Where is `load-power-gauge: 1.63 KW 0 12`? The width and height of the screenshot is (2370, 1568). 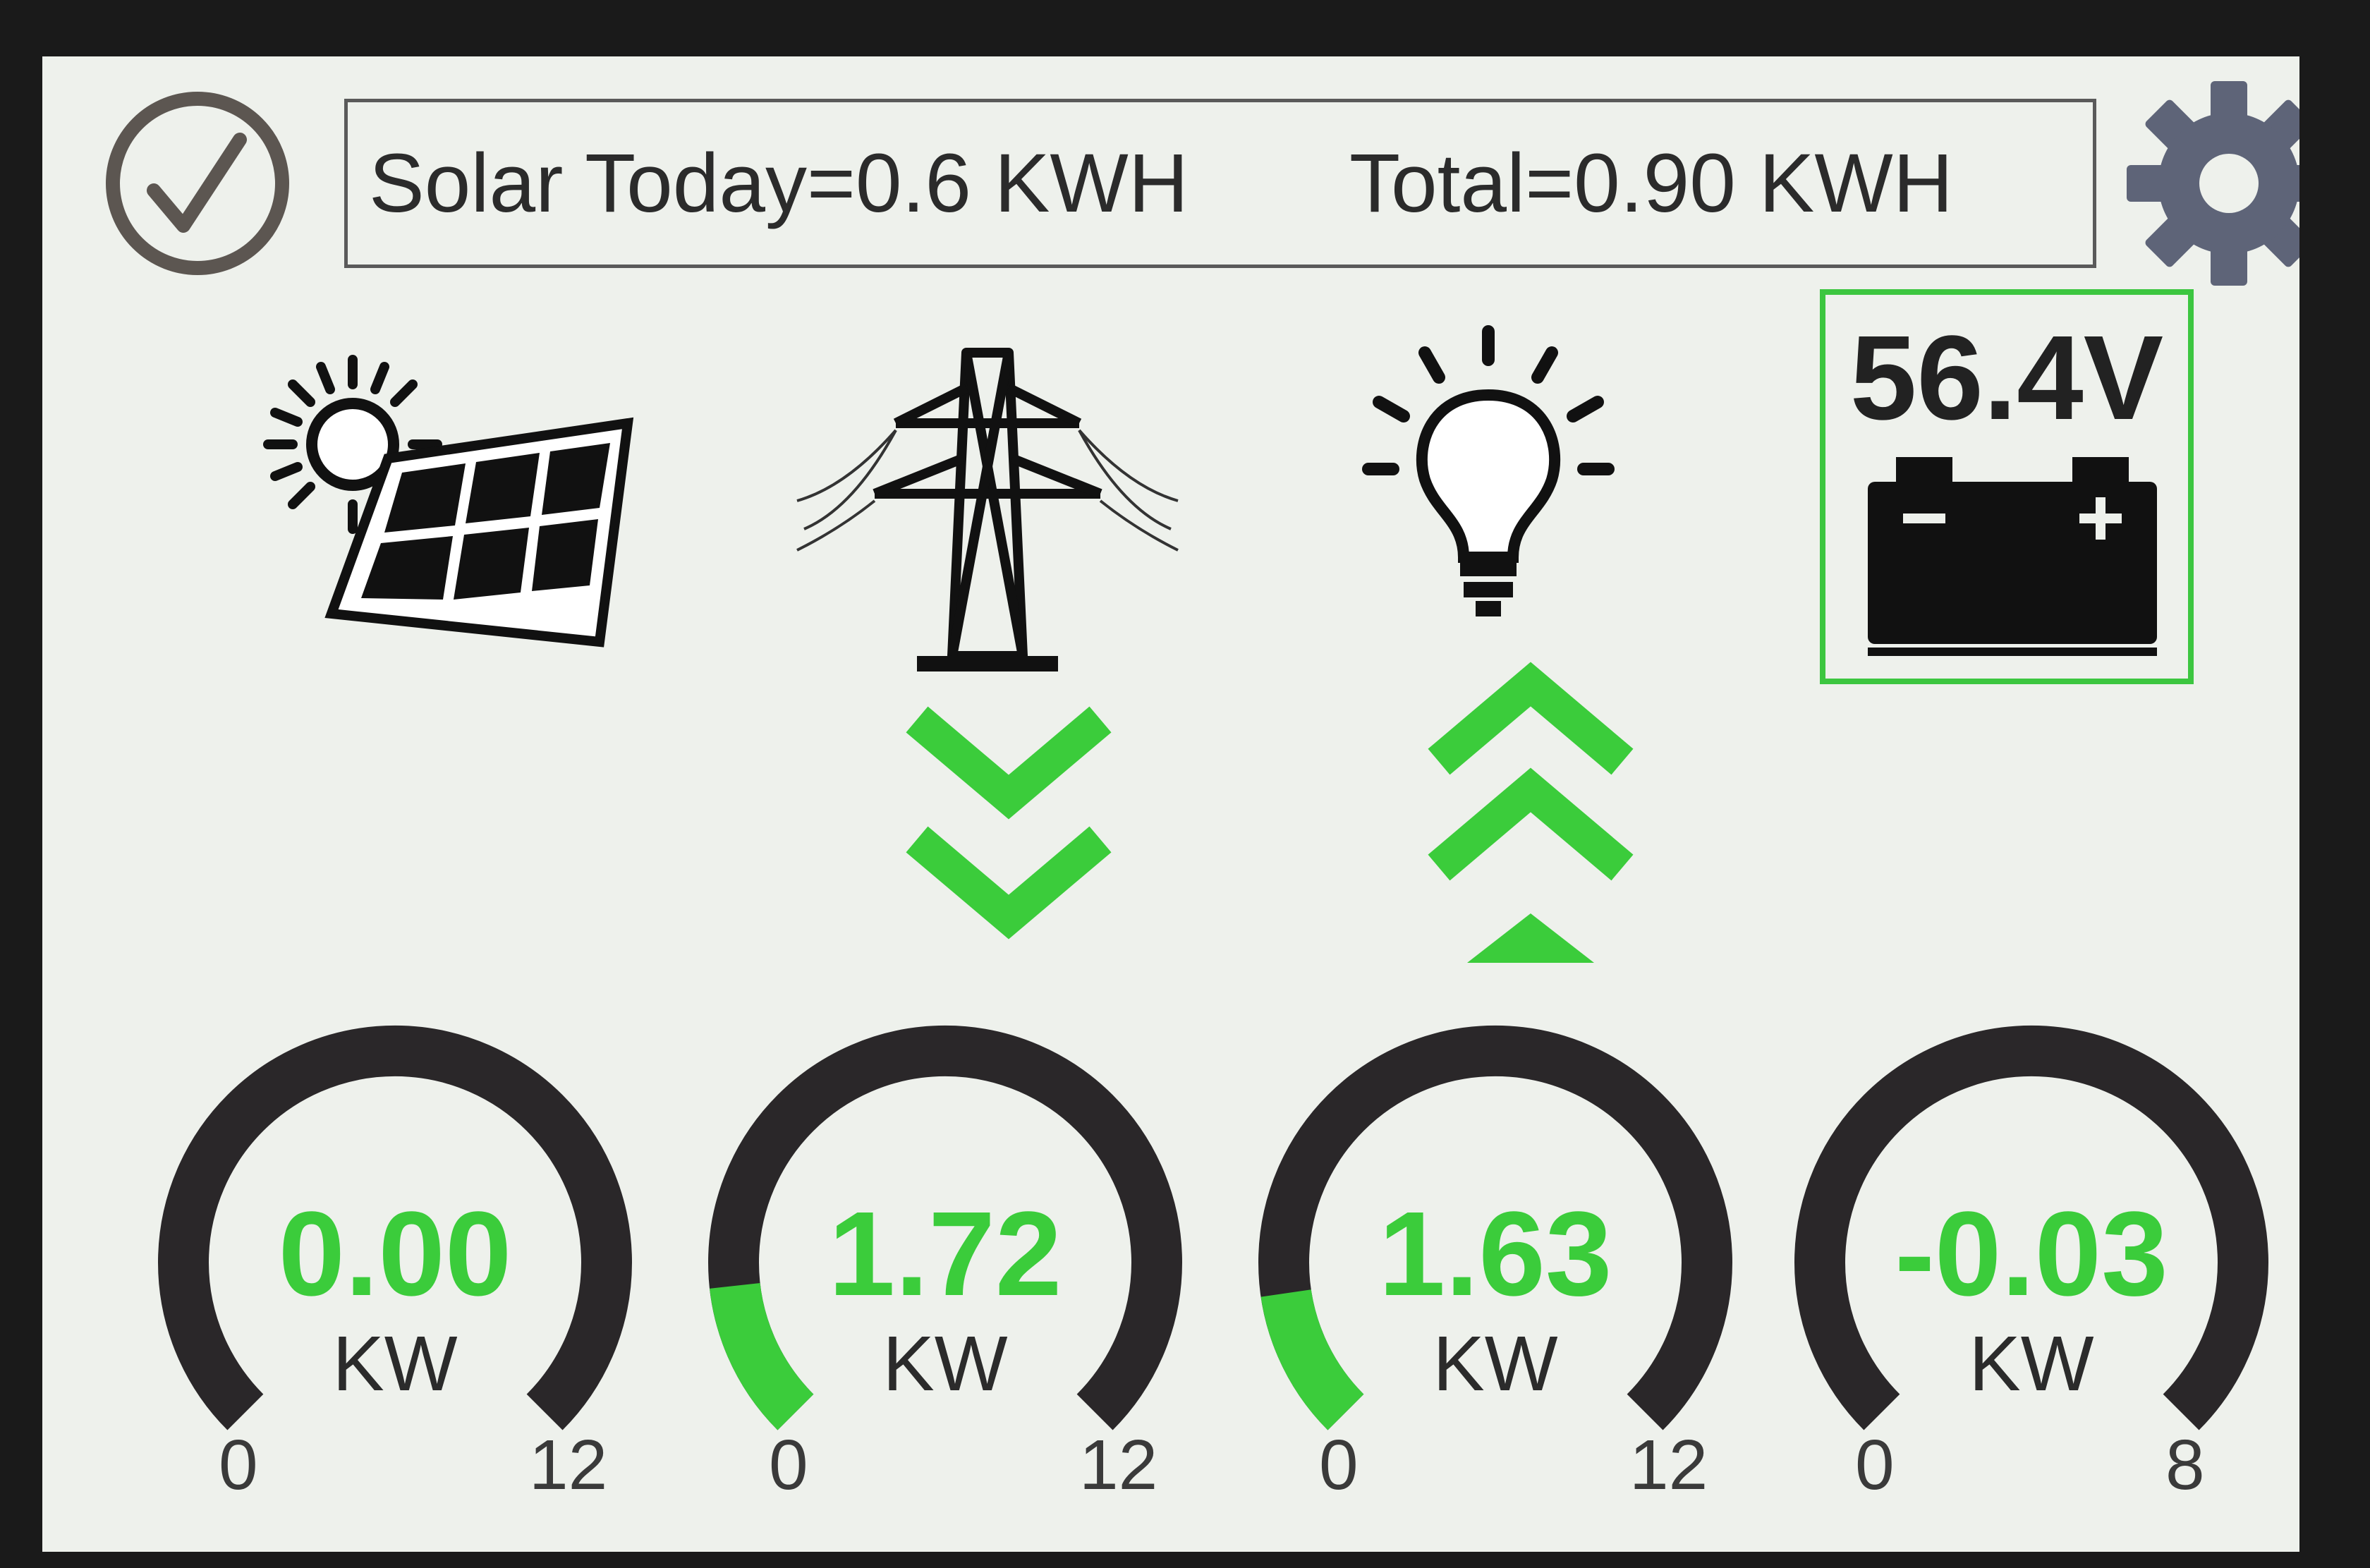 load-power-gauge: 1.63 KW 0 12 is located at coordinates (1495, 1263).